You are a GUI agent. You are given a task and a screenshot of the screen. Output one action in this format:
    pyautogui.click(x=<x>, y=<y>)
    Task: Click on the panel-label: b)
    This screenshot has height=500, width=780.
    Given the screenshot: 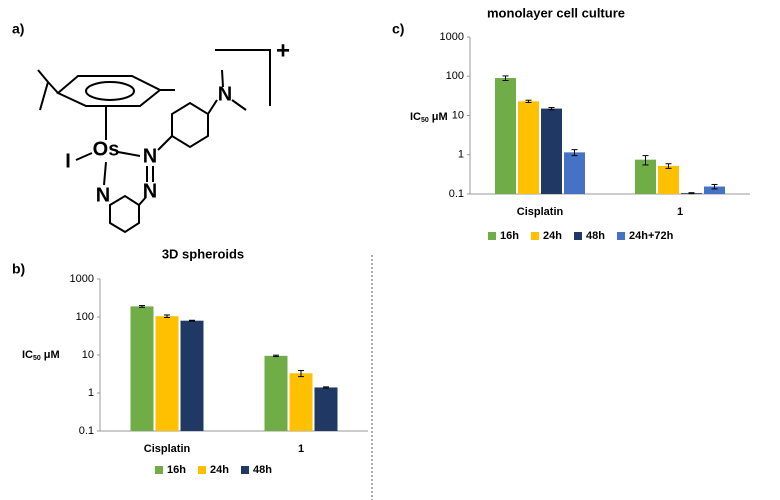 What is the action you would take?
    pyautogui.click(x=18, y=269)
    